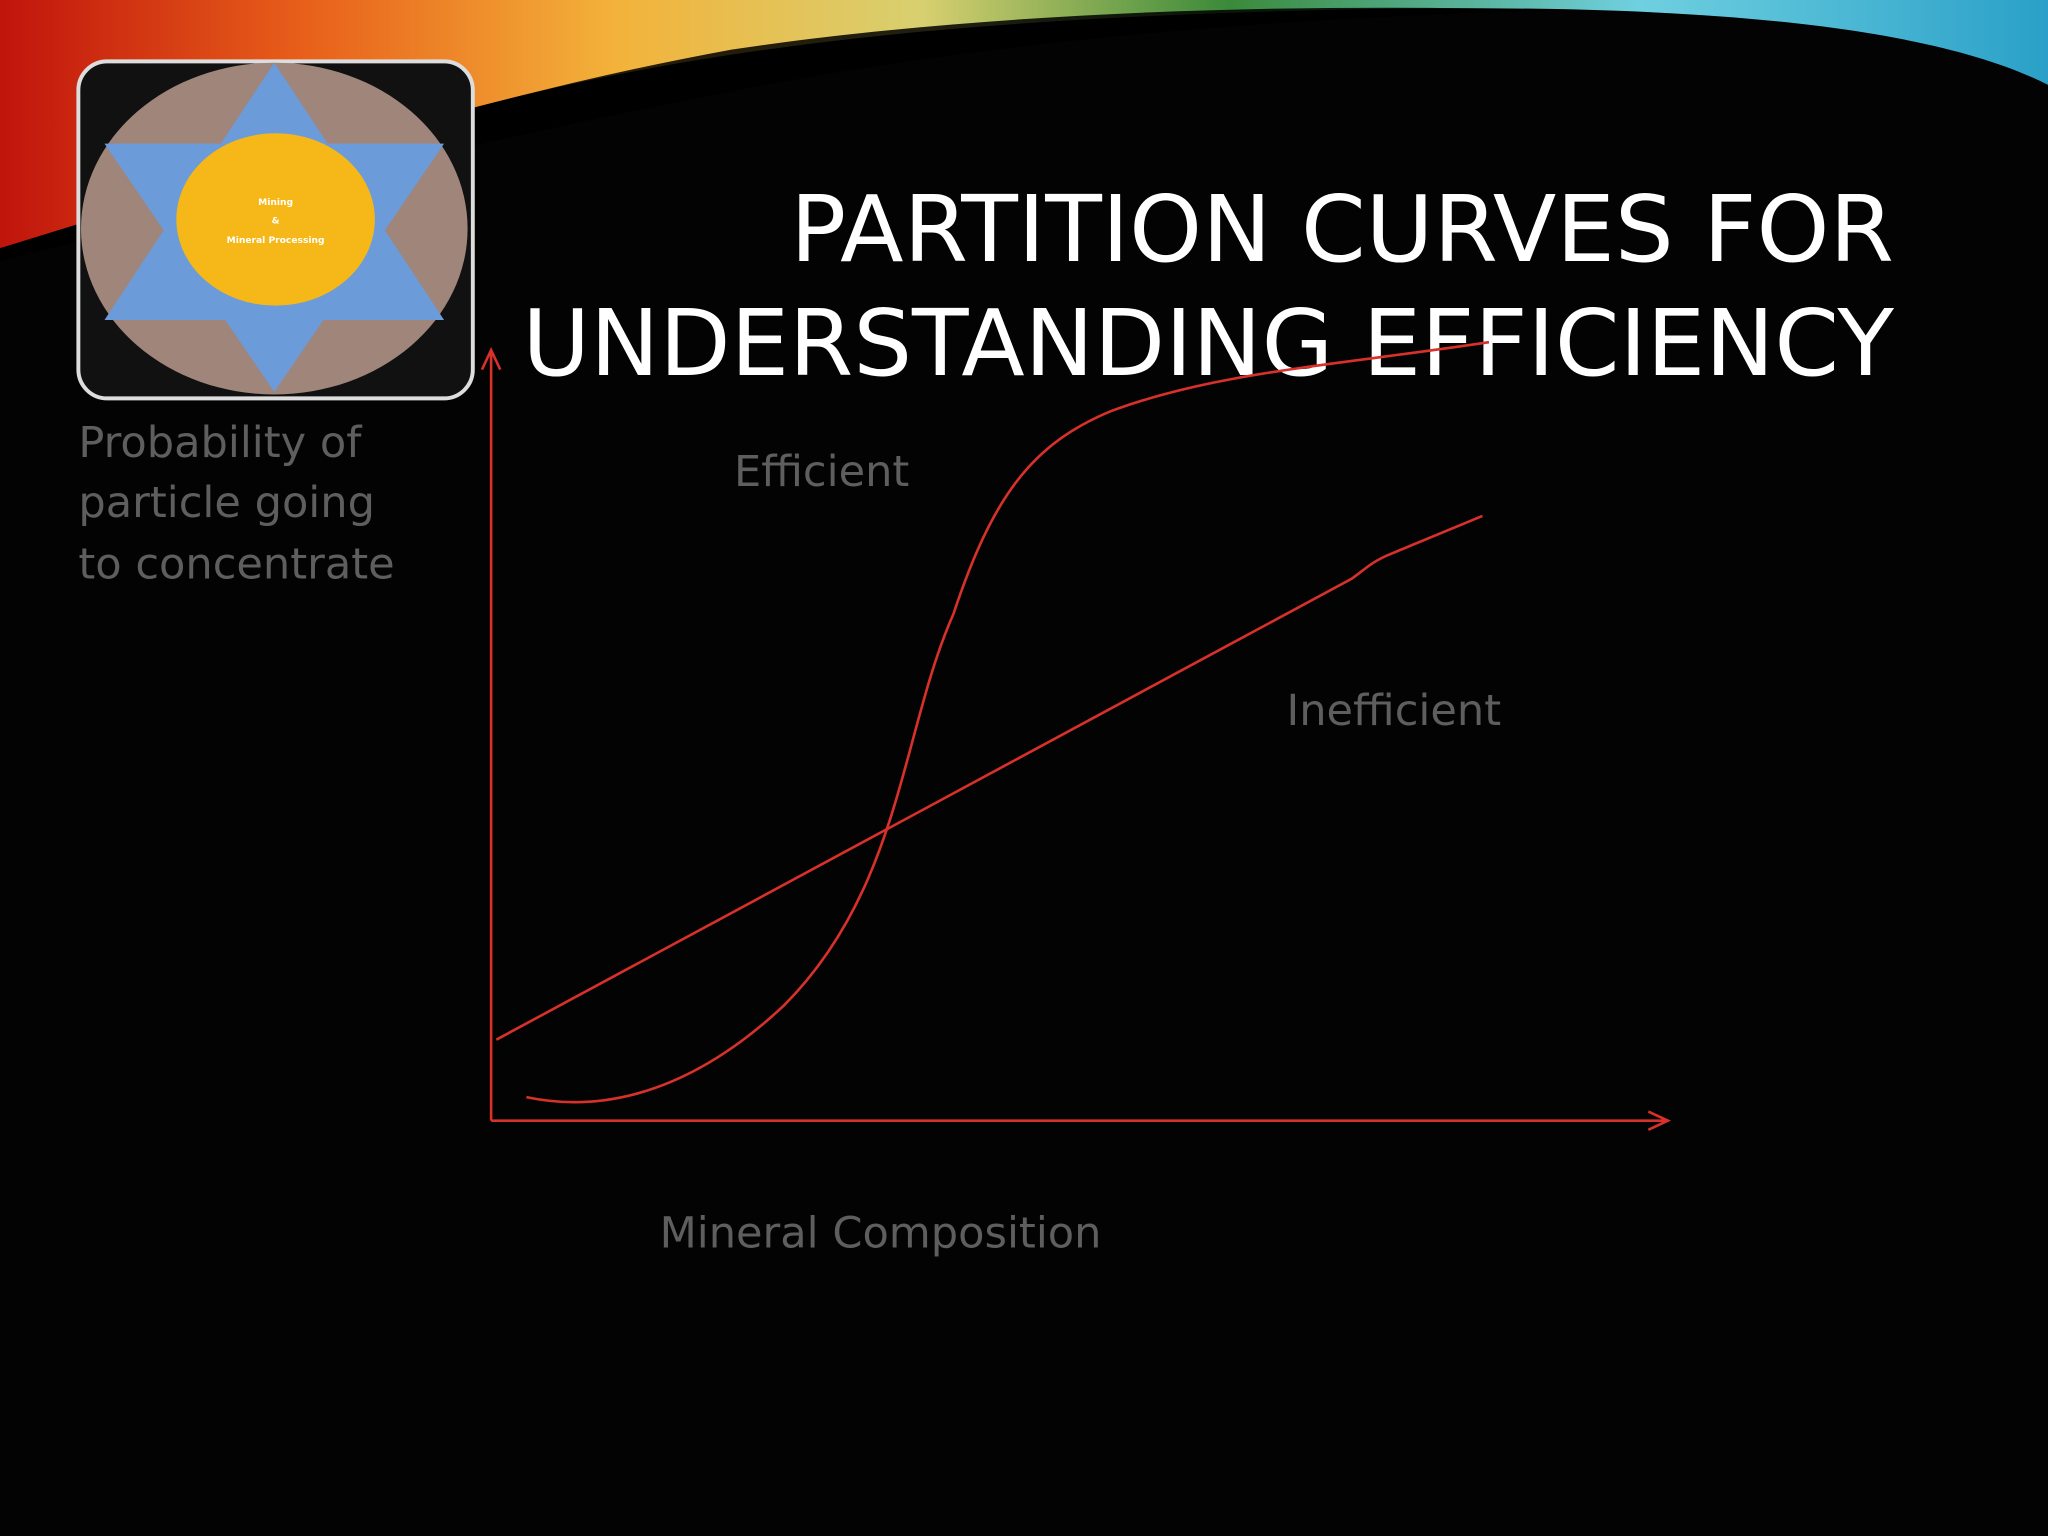 This screenshot has height=1536, width=2048. I want to click on y-axis-label: to concentrate, so click(236, 565).